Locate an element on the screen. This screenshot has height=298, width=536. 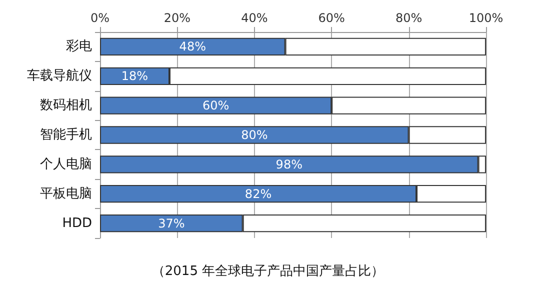
y-tick-label: HDD is located at coordinates (77, 223).